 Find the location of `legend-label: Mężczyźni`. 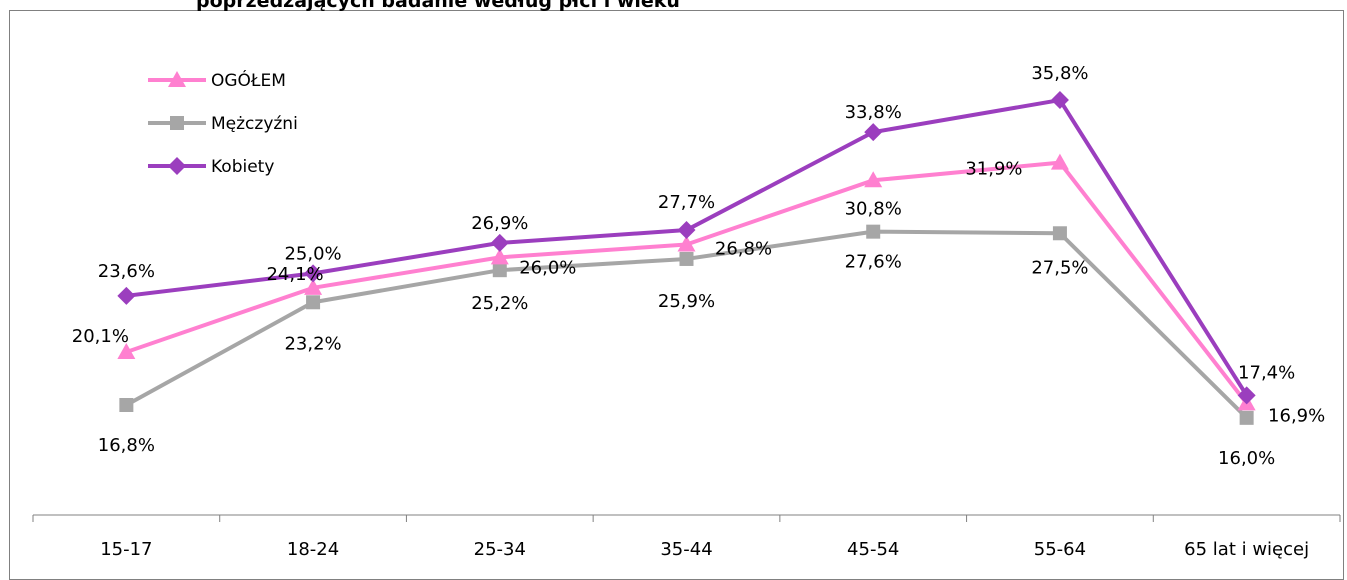

legend-label: Mężczyźni is located at coordinates (254, 124).